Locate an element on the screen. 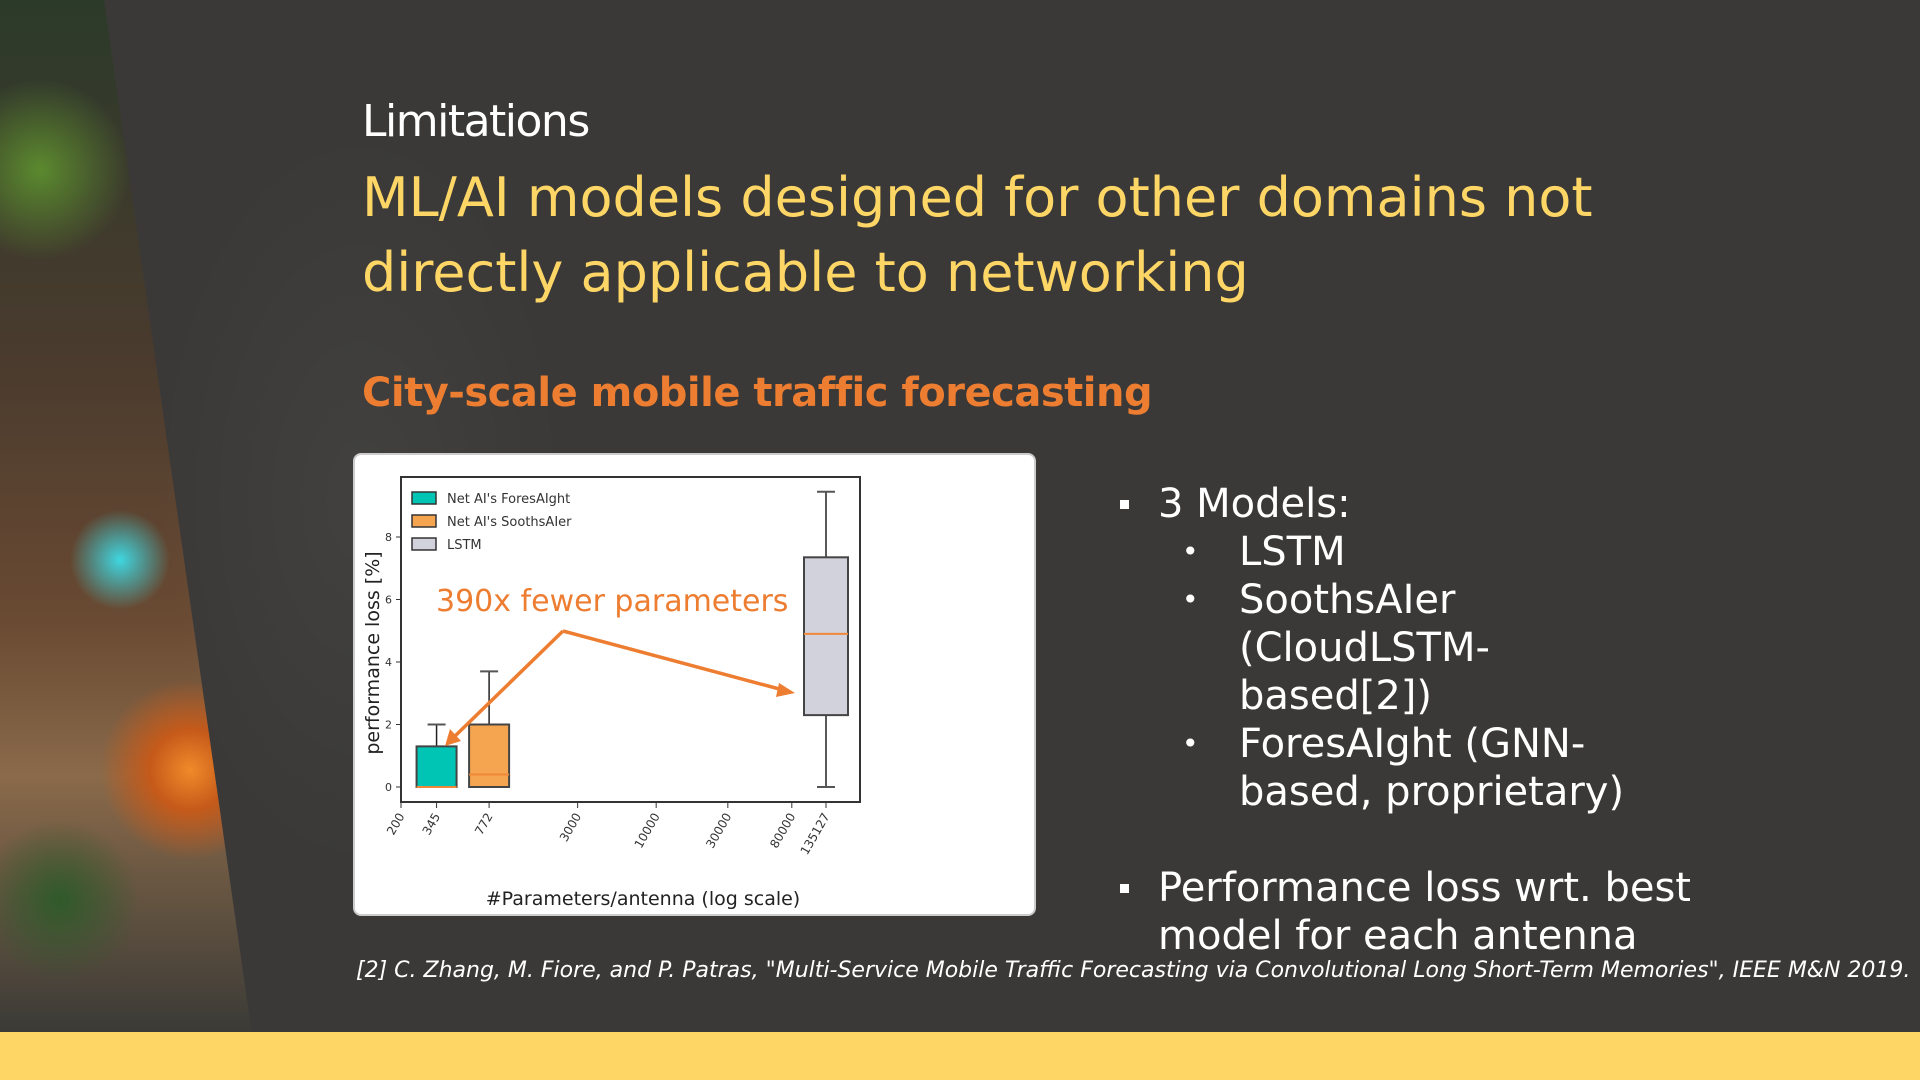  box-net-ai-s-soothsaier is located at coordinates (489, 755).